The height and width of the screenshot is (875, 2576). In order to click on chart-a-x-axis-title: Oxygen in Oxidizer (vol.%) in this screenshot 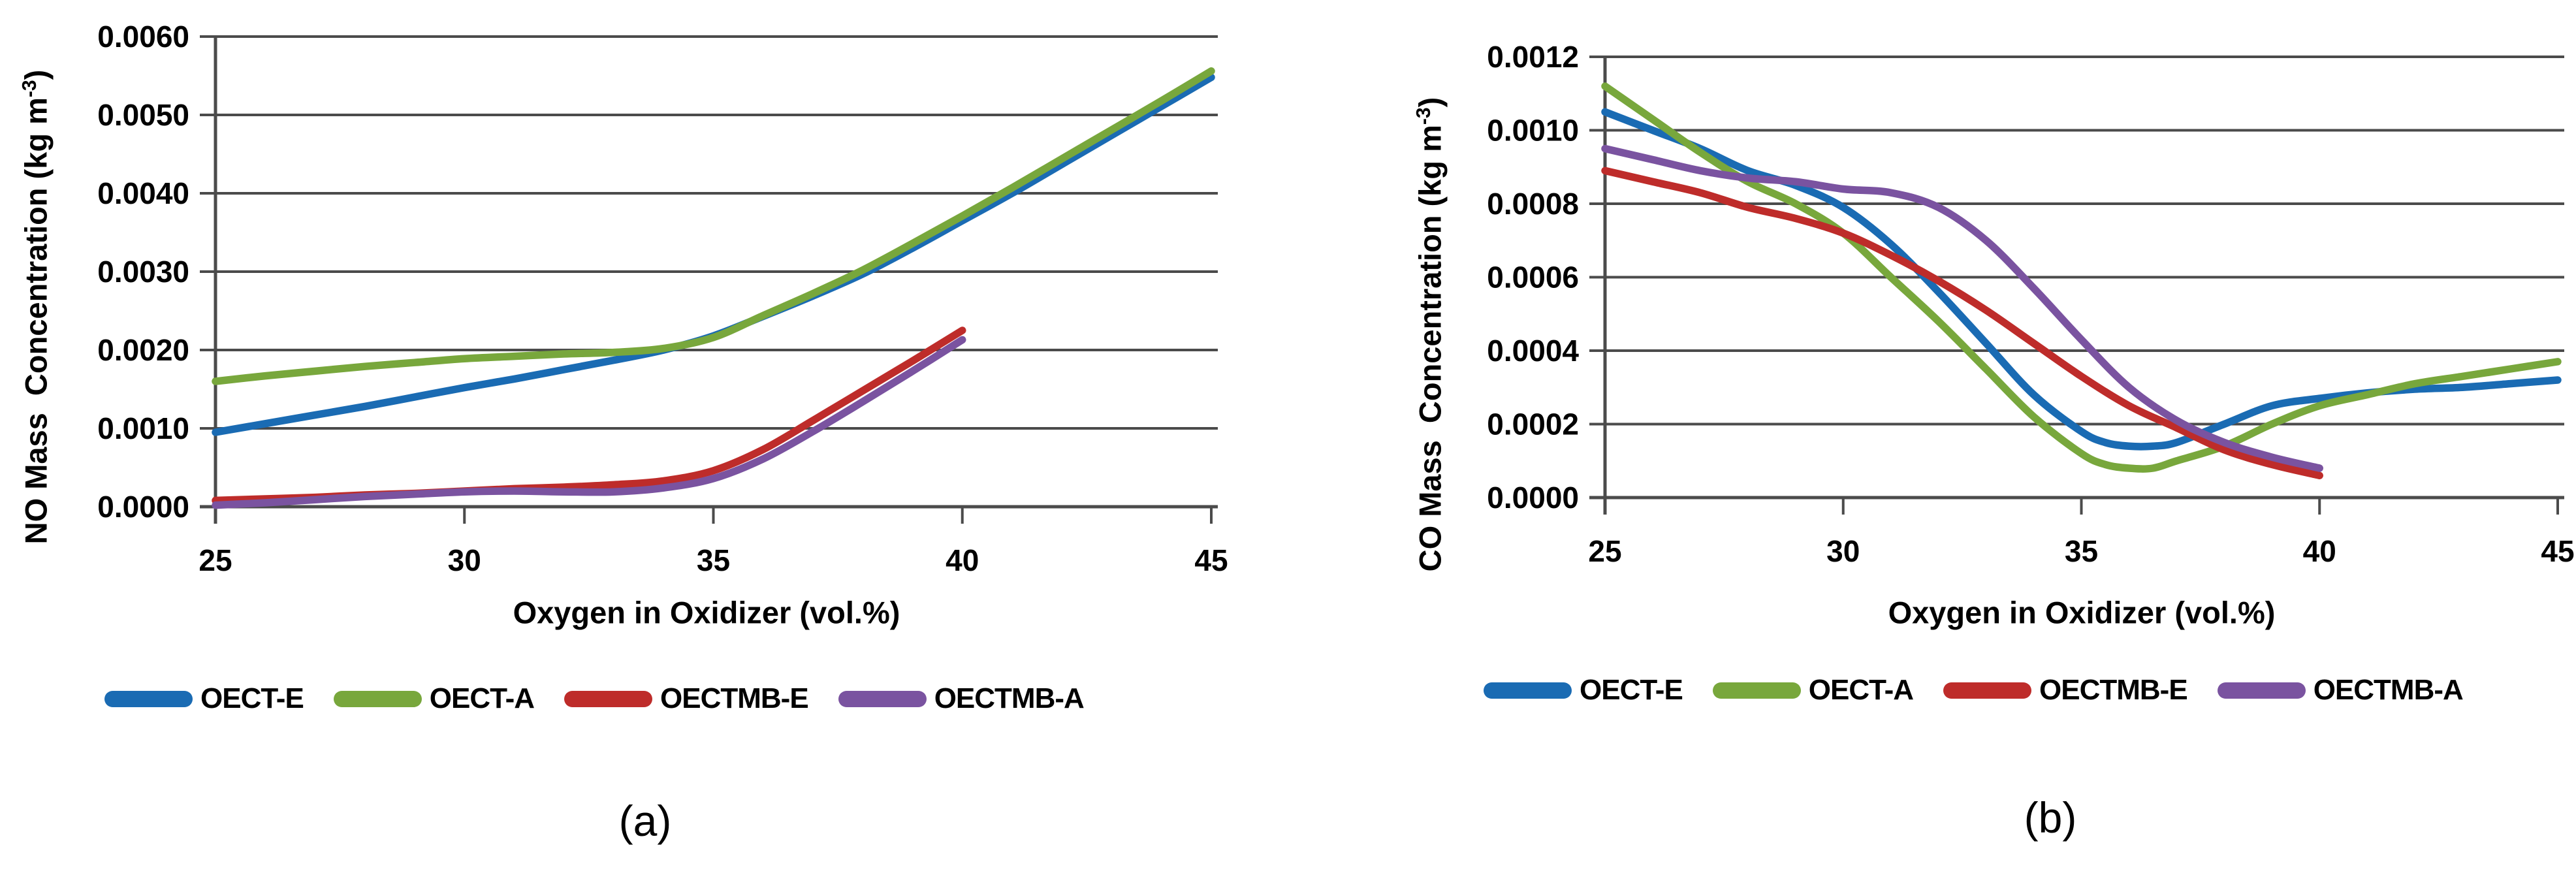, I will do `click(706, 612)`.